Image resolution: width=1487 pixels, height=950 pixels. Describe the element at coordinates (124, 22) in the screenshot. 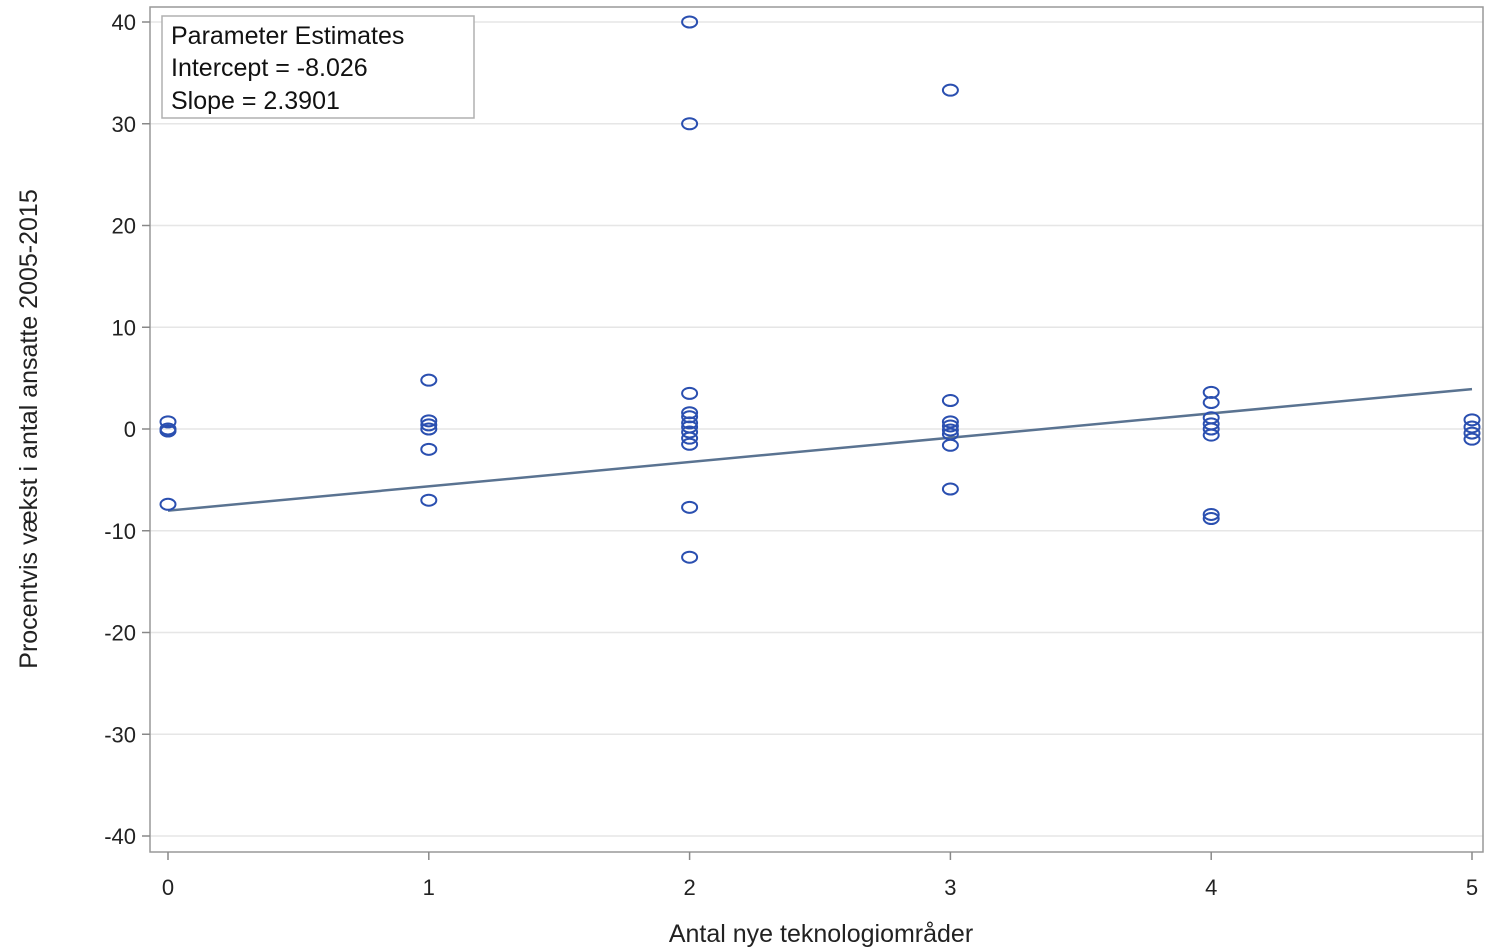

I see `y-tick-label: 40` at that location.